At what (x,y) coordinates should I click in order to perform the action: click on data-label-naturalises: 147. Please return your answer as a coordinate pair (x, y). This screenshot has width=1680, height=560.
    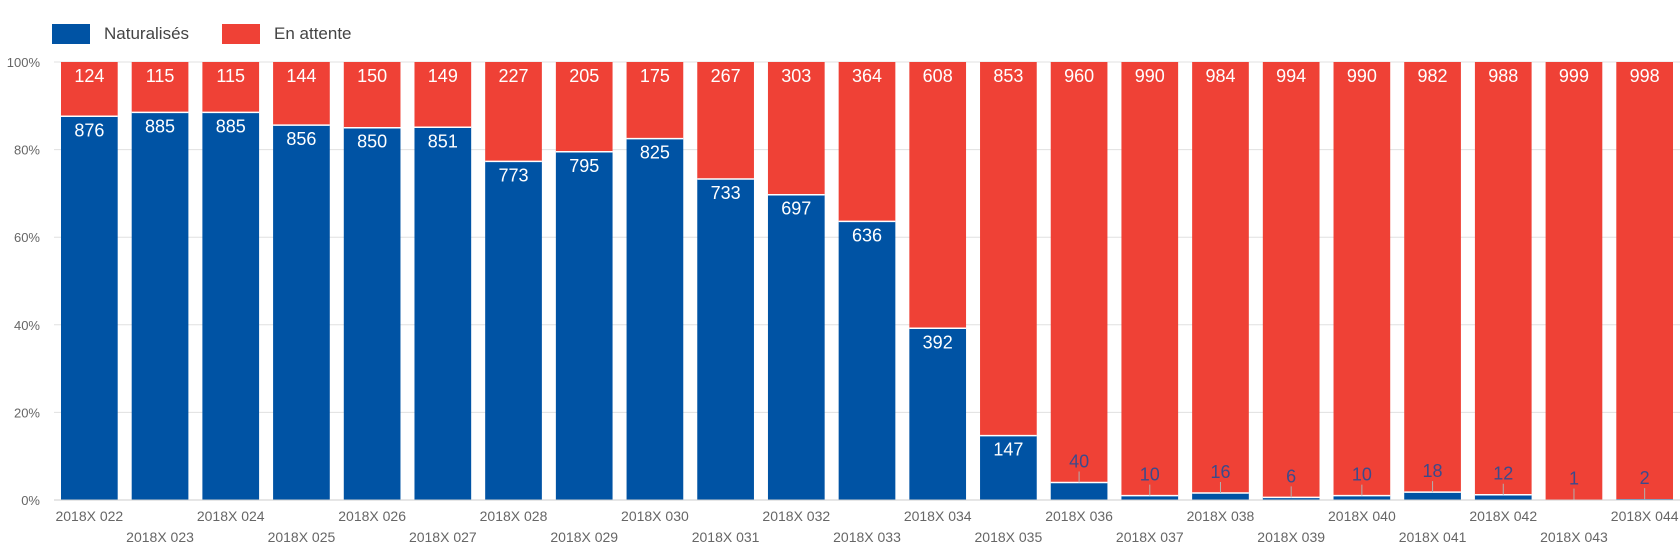
    Looking at the image, I should click on (1008, 450).